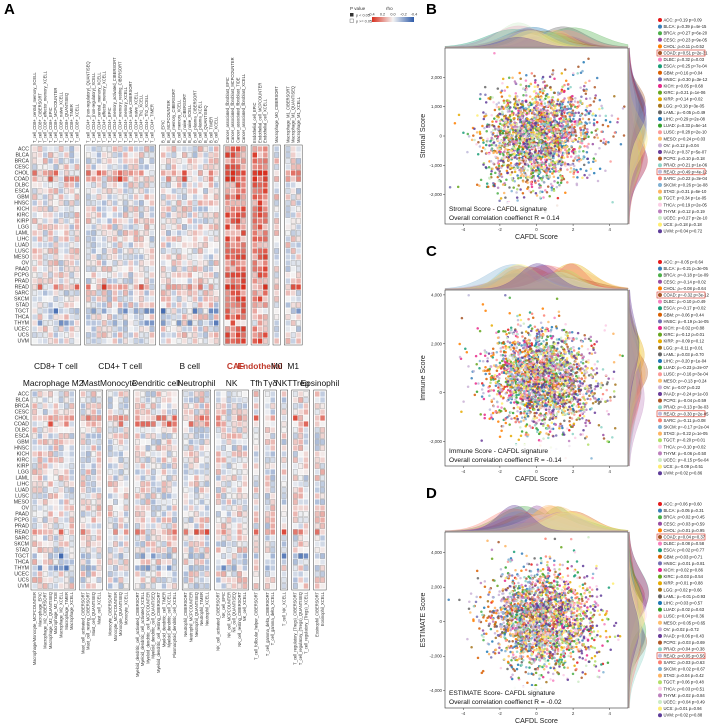 This screenshot has width=712, height=727. Describe the element at coordinates (158, 632) in the screenshot. I see `heatmap-col-label: Myeloid_dendritic_cell_resting_CIBERSORT` at that location.